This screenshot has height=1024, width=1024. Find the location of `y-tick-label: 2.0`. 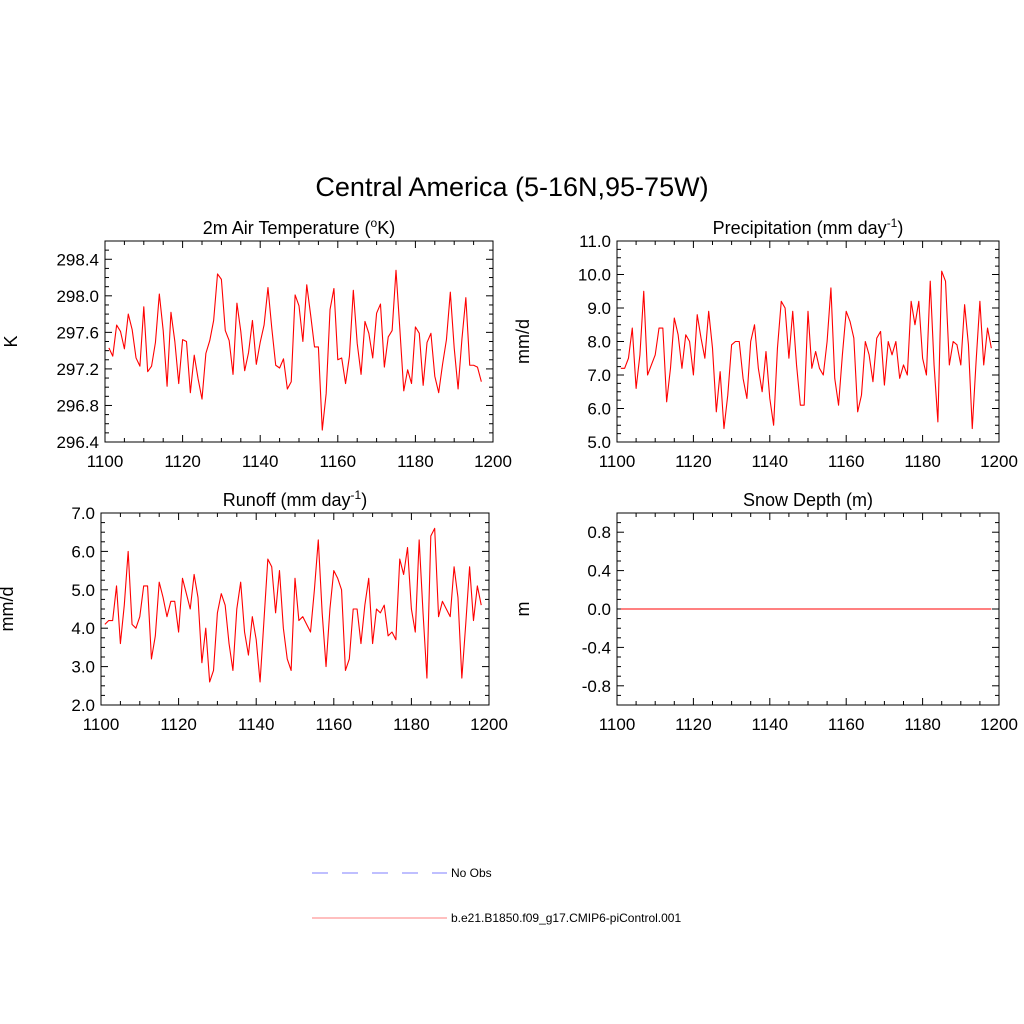

y-tick-label: 2.0 is located at coordinates (83, 705).